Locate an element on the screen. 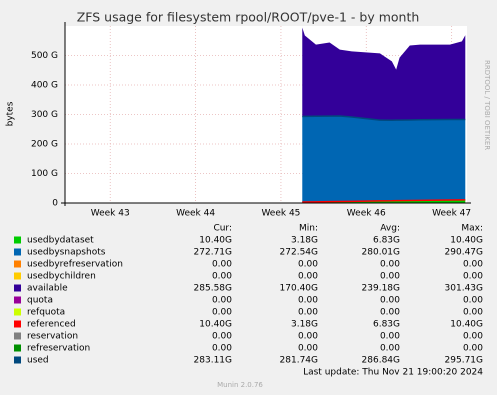 The width and height of the screenshot is (497, 395). x-tick-label: Week 44 is located at coordinates (195, 214).